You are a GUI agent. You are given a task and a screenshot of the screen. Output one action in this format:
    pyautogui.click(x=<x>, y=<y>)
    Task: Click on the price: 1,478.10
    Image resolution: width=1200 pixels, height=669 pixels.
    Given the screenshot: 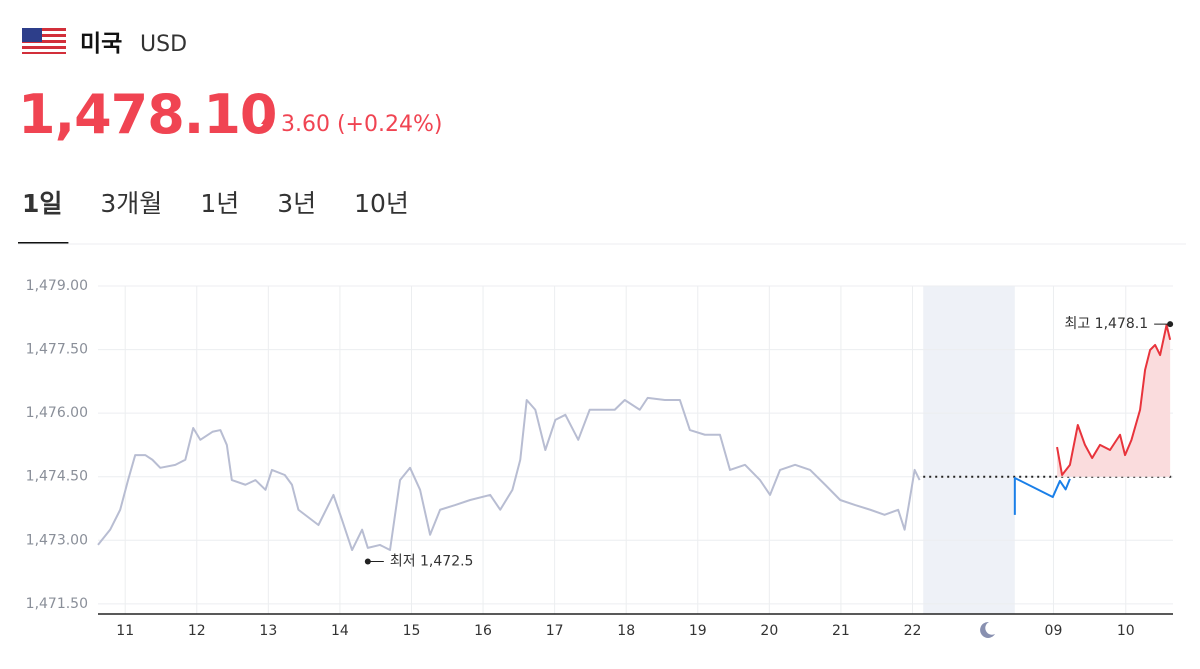 What is the action you would take?
    pyautogui.click(x=147, y=114)
    